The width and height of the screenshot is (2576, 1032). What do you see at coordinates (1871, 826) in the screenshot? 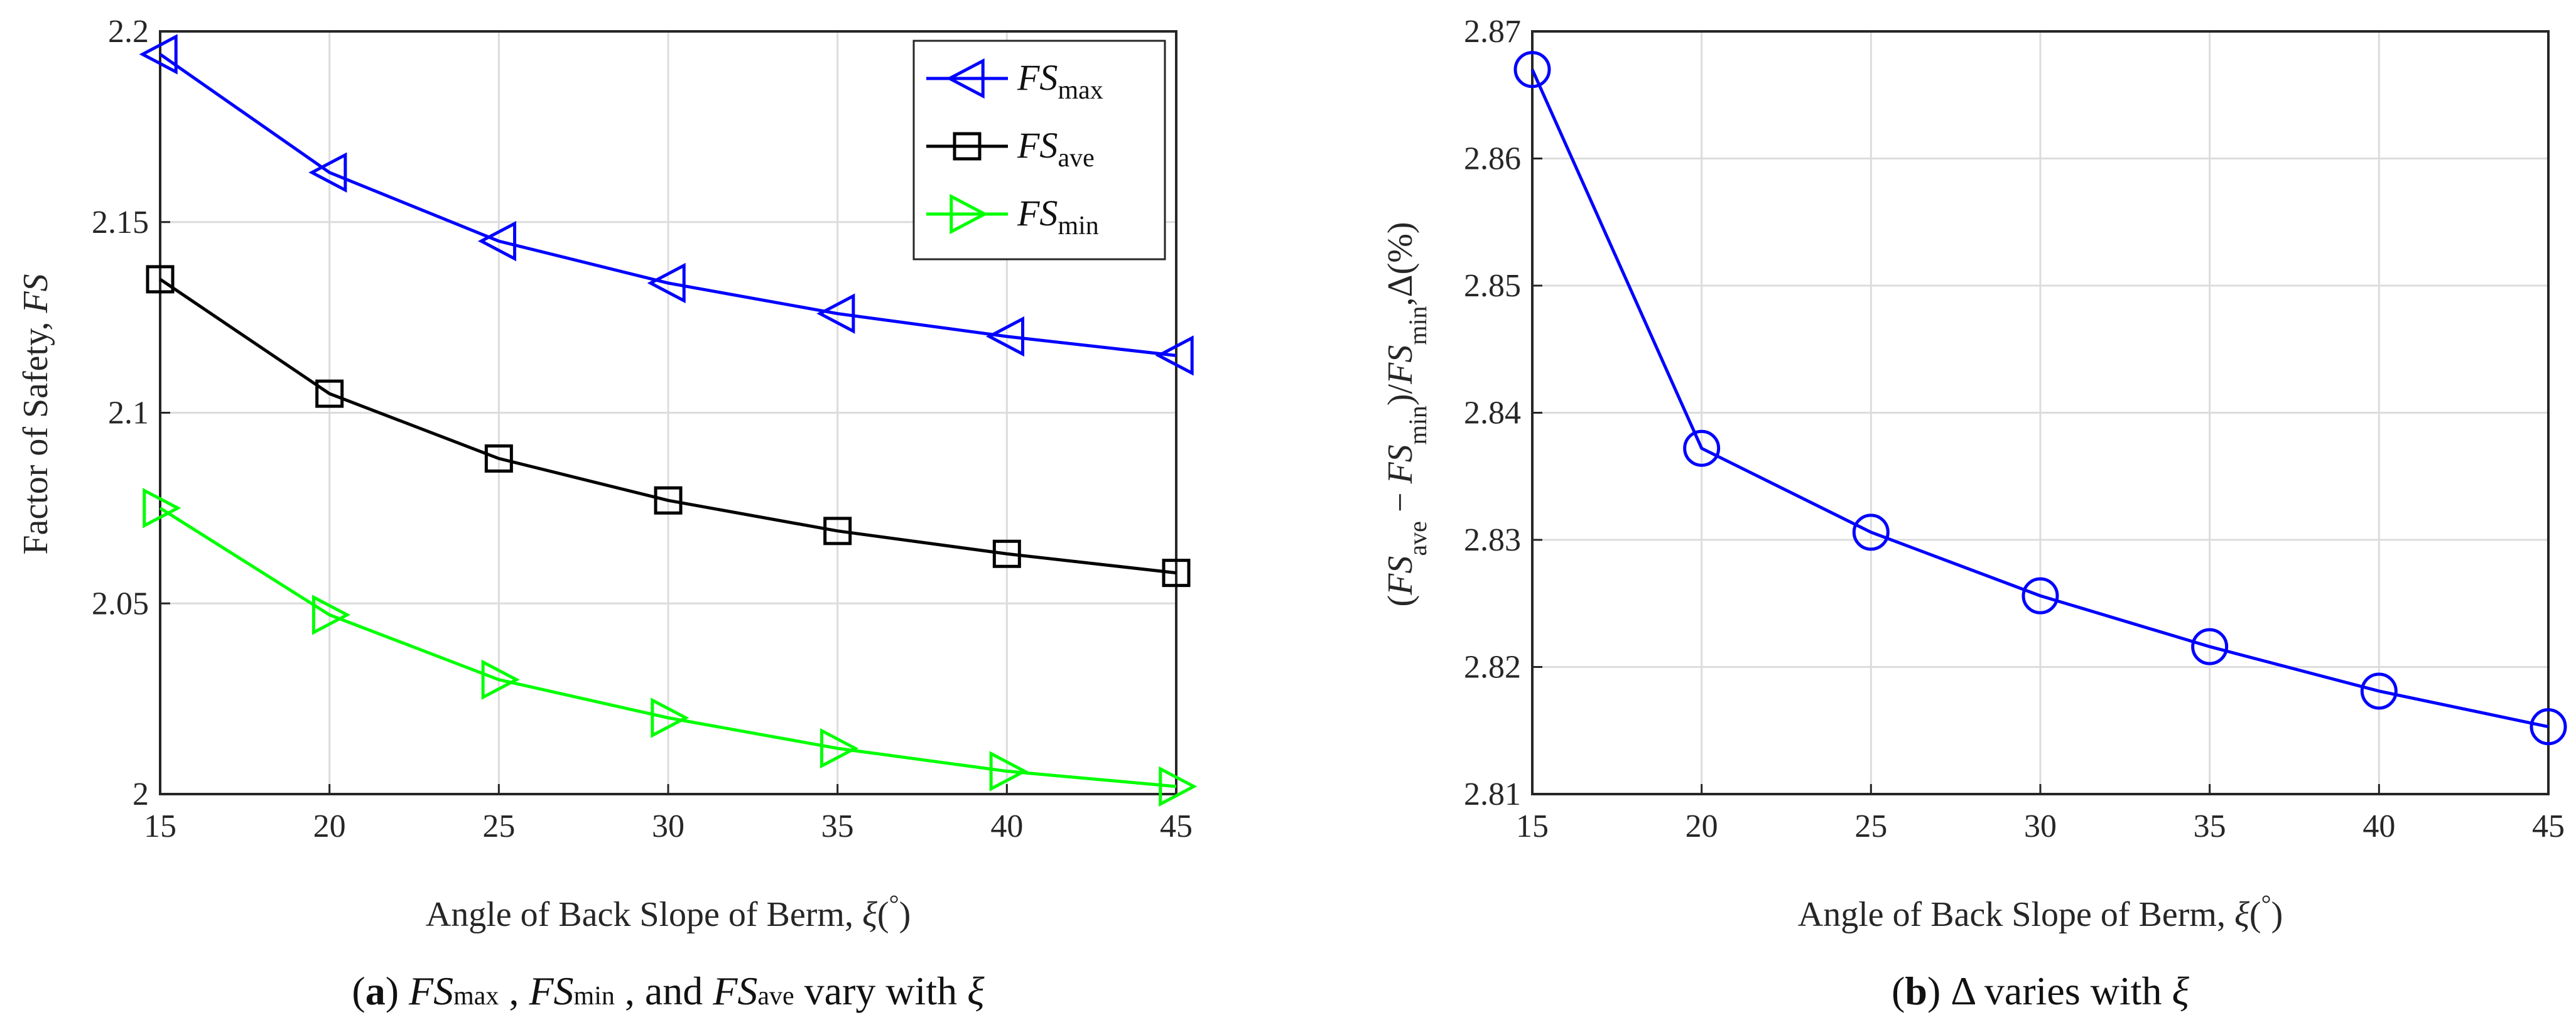
I see `x-tick-label-b: 25` at bounding box center [1871, 826].